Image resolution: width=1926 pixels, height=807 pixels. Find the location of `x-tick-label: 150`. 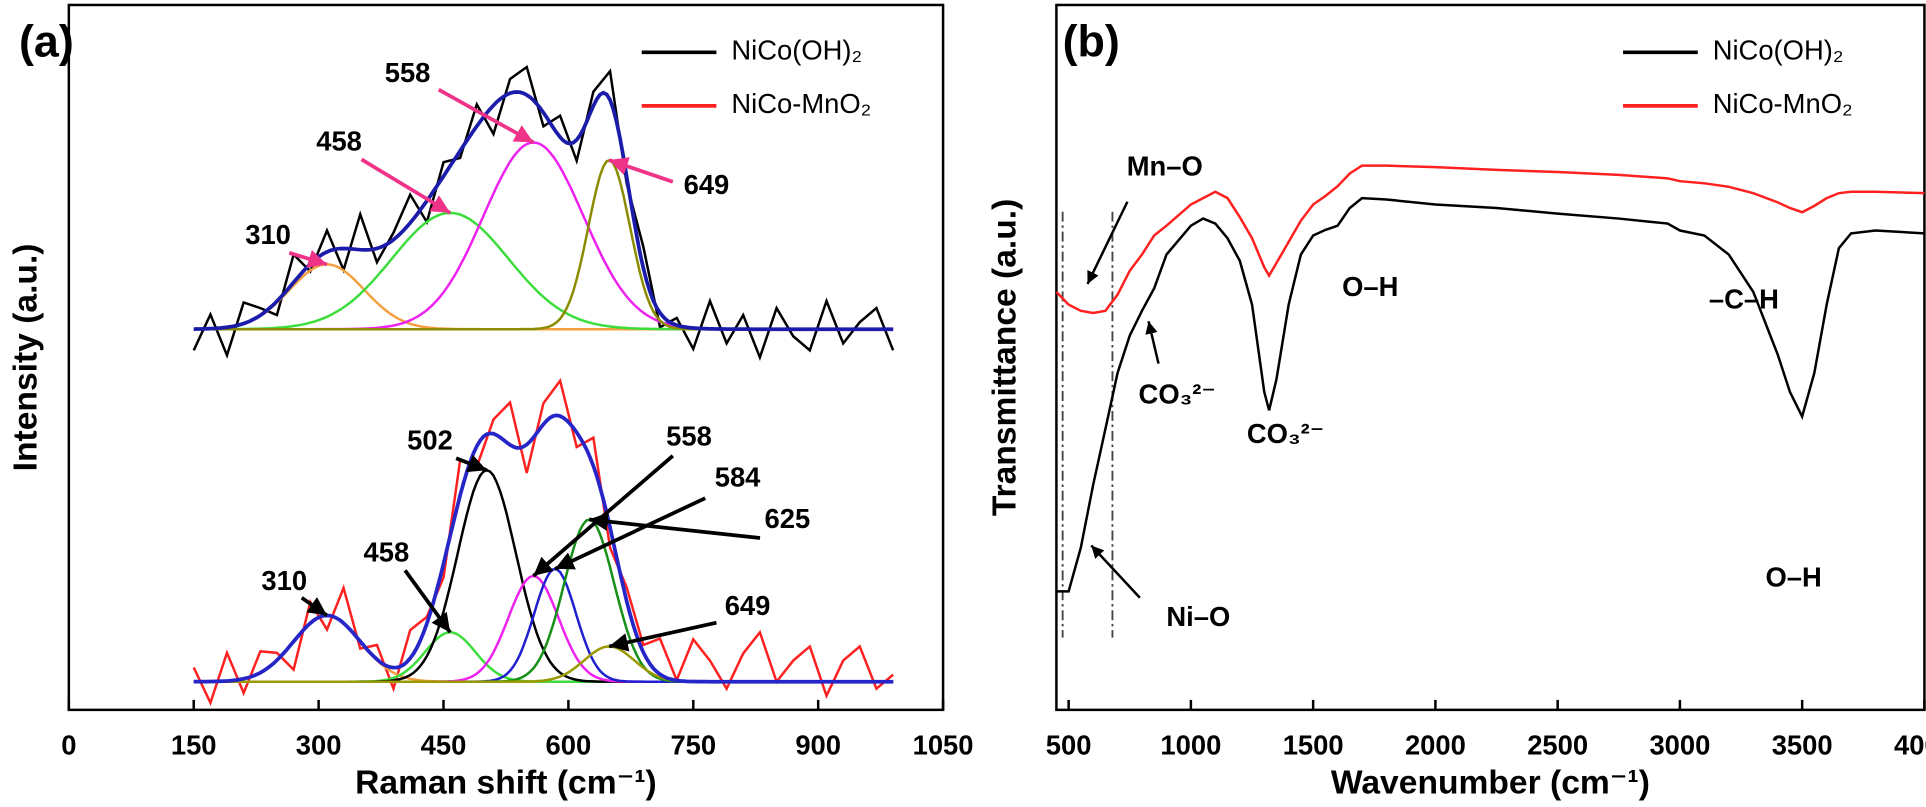

x-tick-label: 150 is located at coordinates (194, 744).